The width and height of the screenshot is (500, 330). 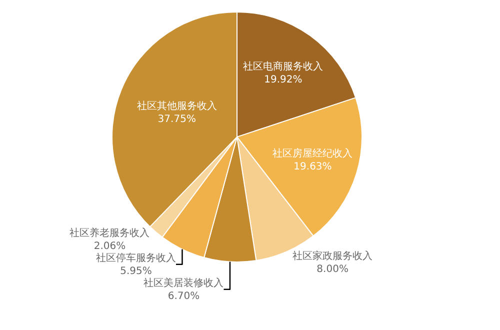 I want to click on data-label: 19.63%, so click(x=313, y=167).